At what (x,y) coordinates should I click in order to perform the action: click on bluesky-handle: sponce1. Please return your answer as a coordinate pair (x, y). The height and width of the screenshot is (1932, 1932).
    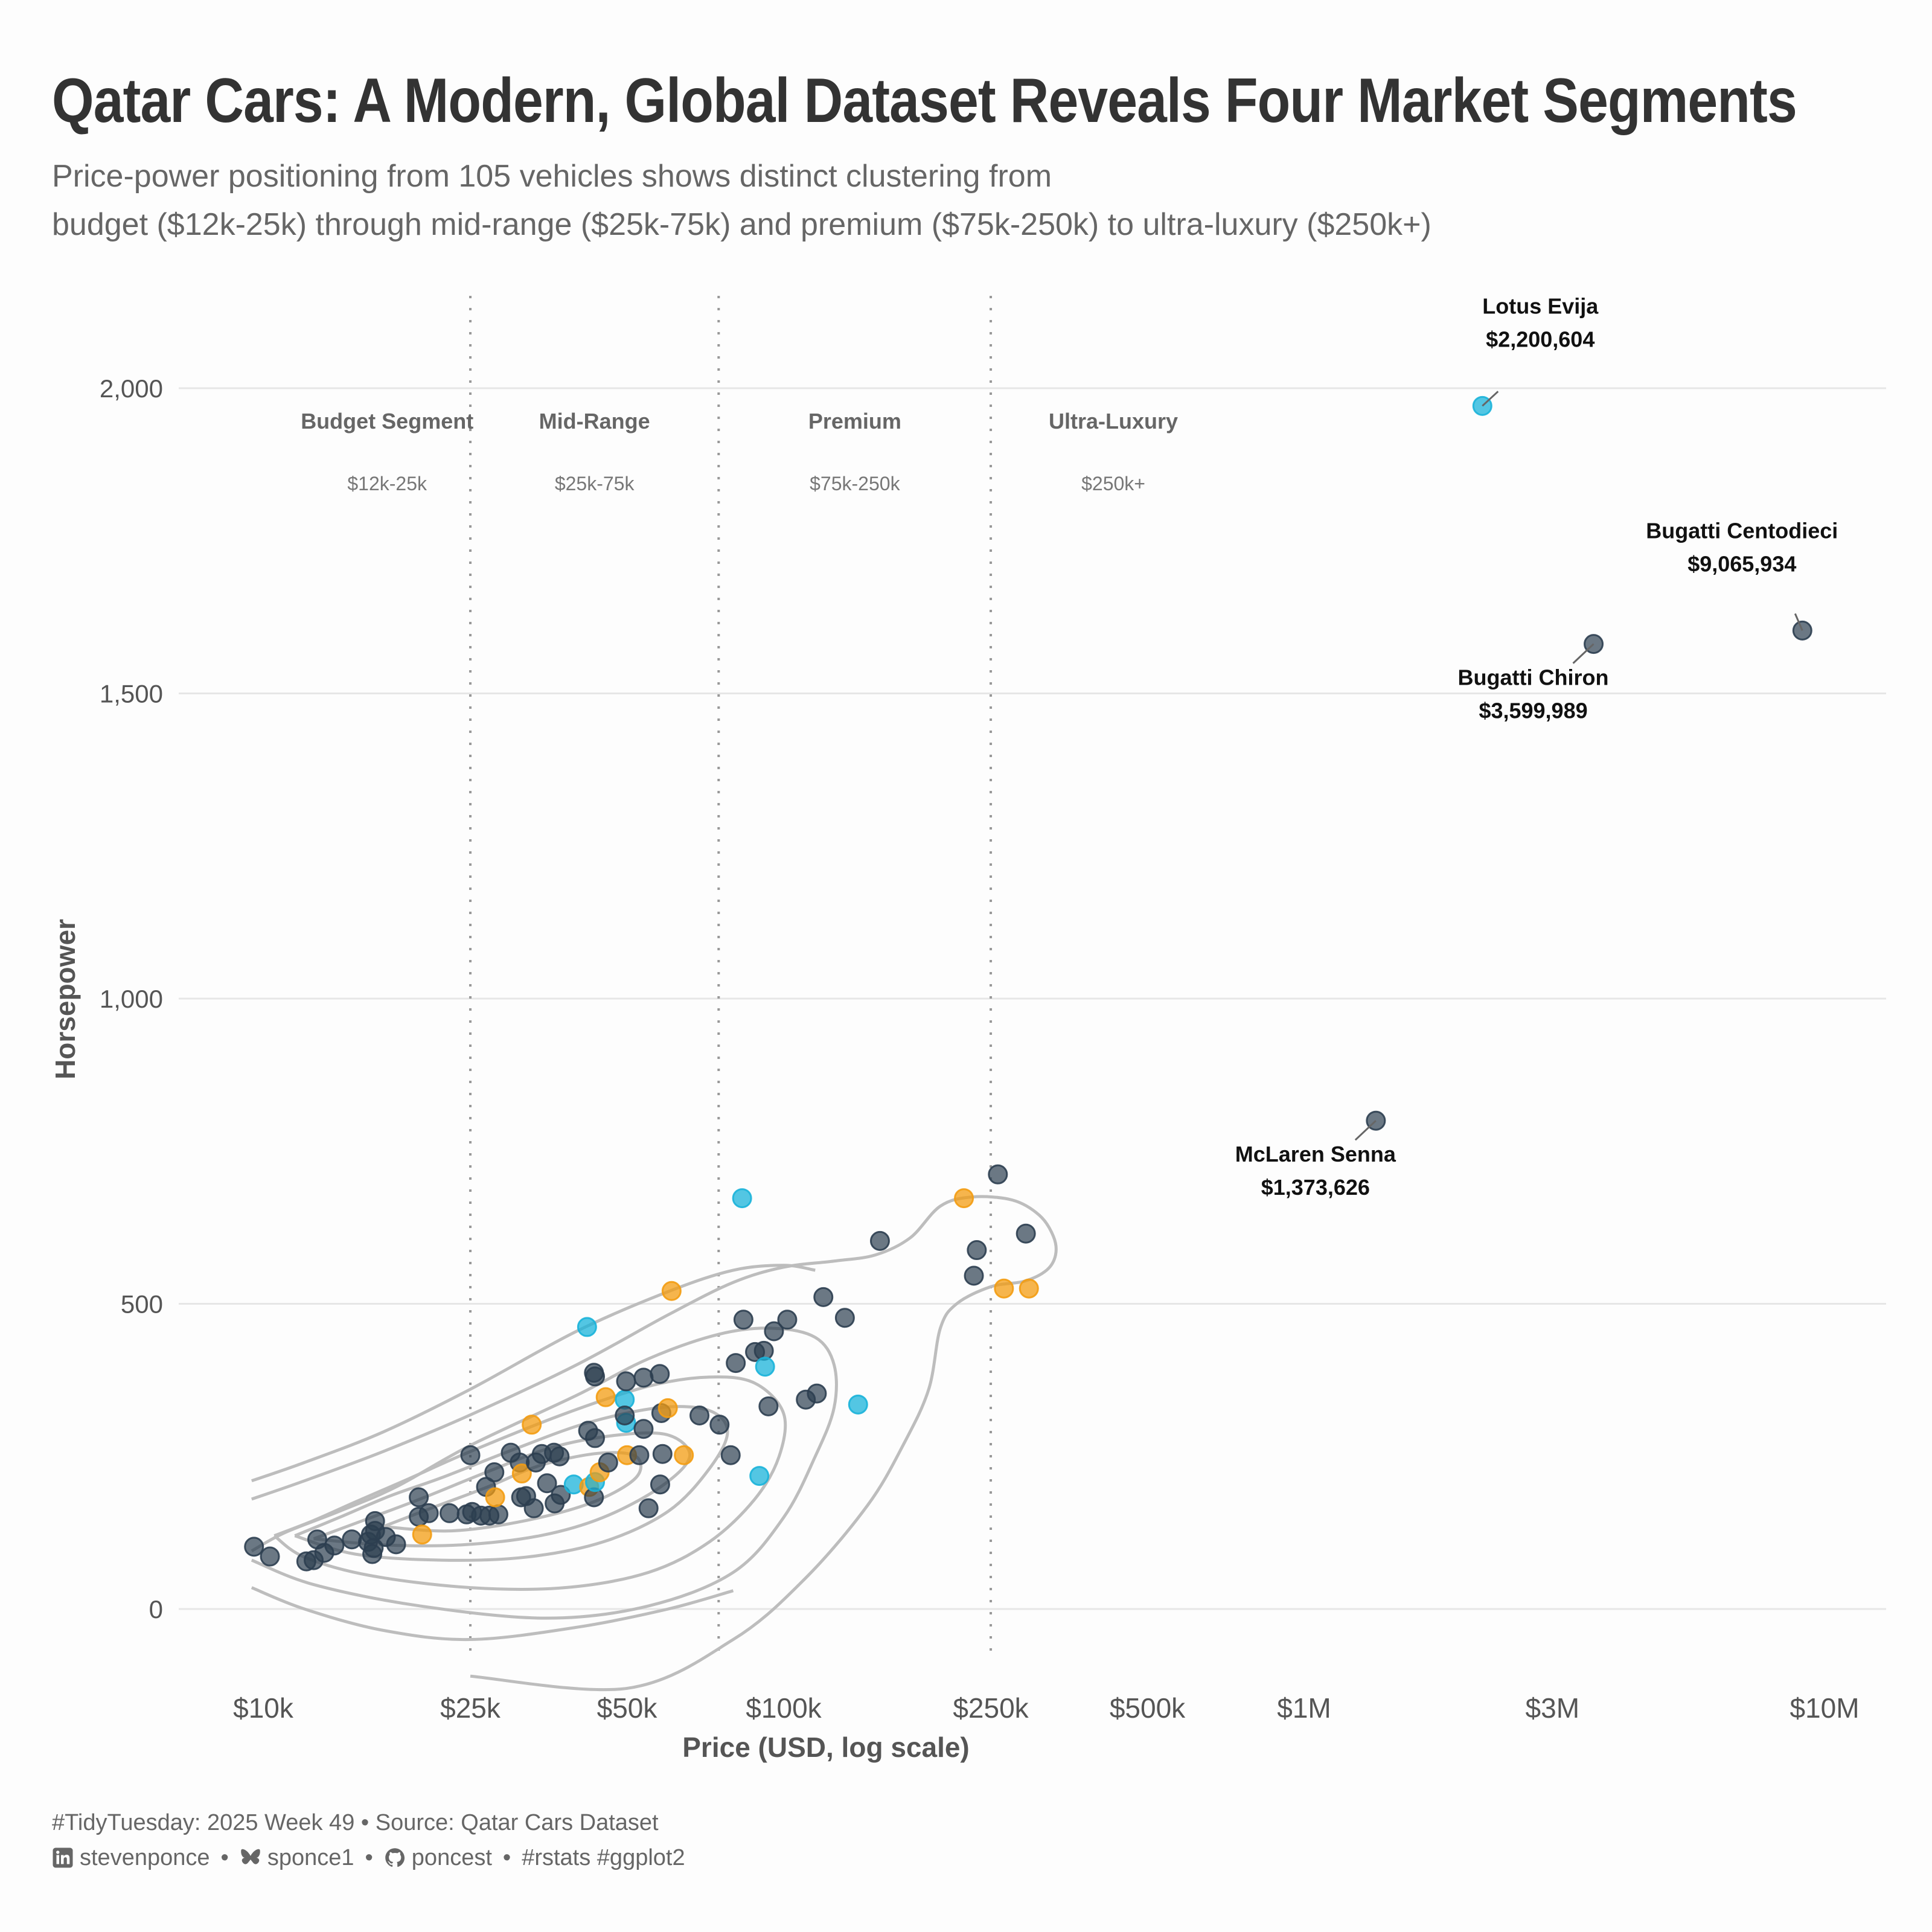
    Looking at the image, I should click on (311, 1858).